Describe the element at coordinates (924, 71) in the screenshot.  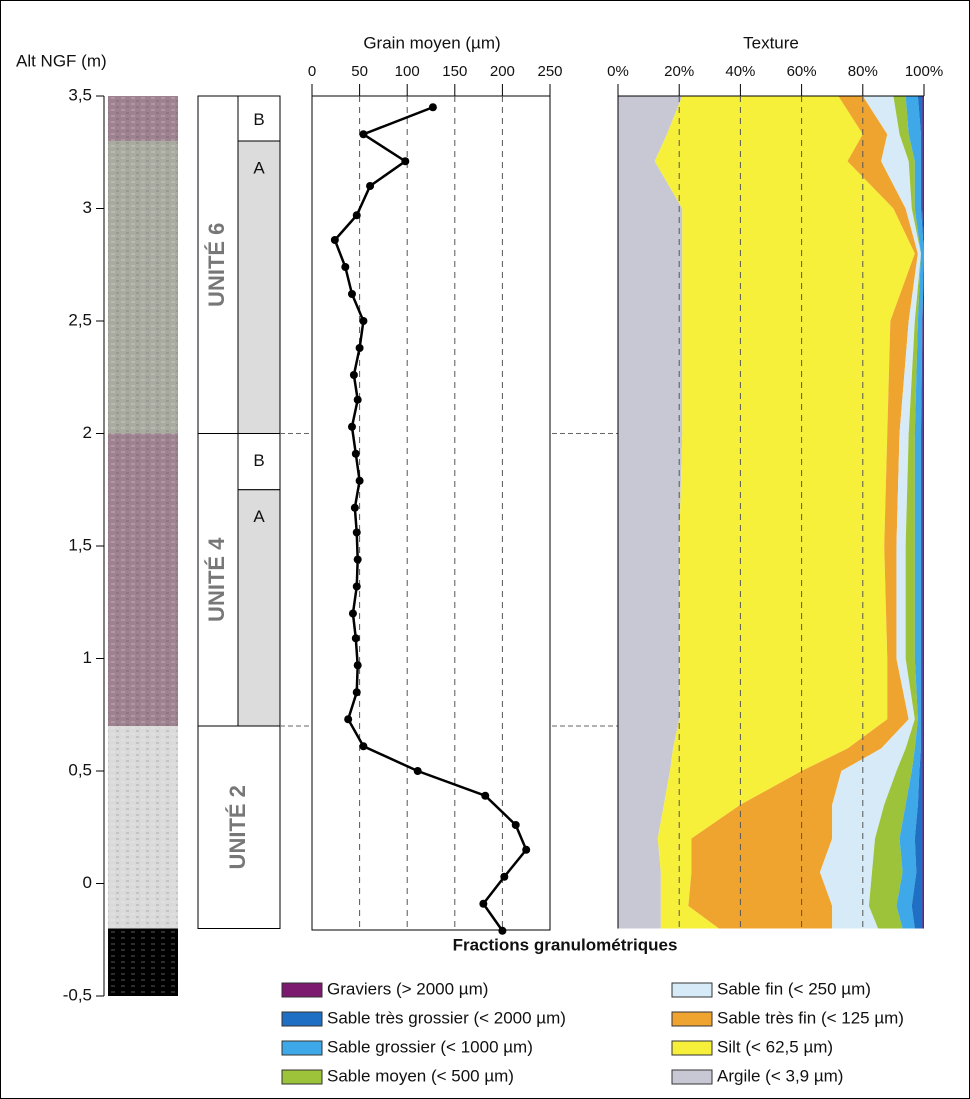
I see `x-tick-label: 100%` at that location.